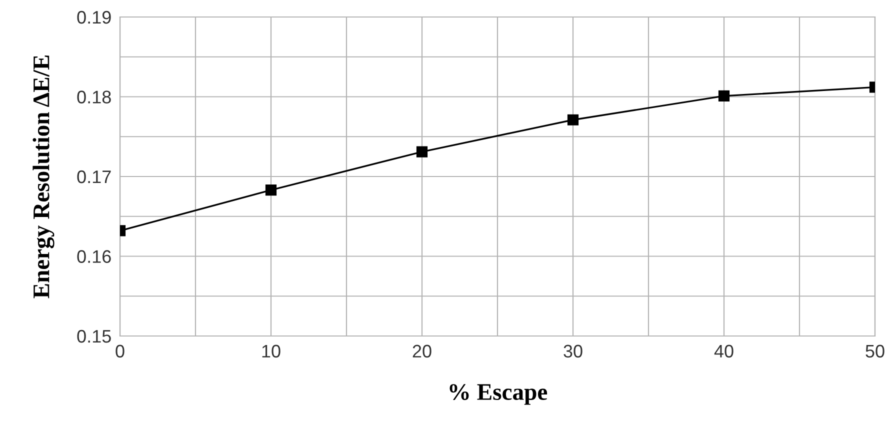 The width and height of the screenshot is (887, 428). I want to click on y-tick-label: 0.18, so click(94, 97).